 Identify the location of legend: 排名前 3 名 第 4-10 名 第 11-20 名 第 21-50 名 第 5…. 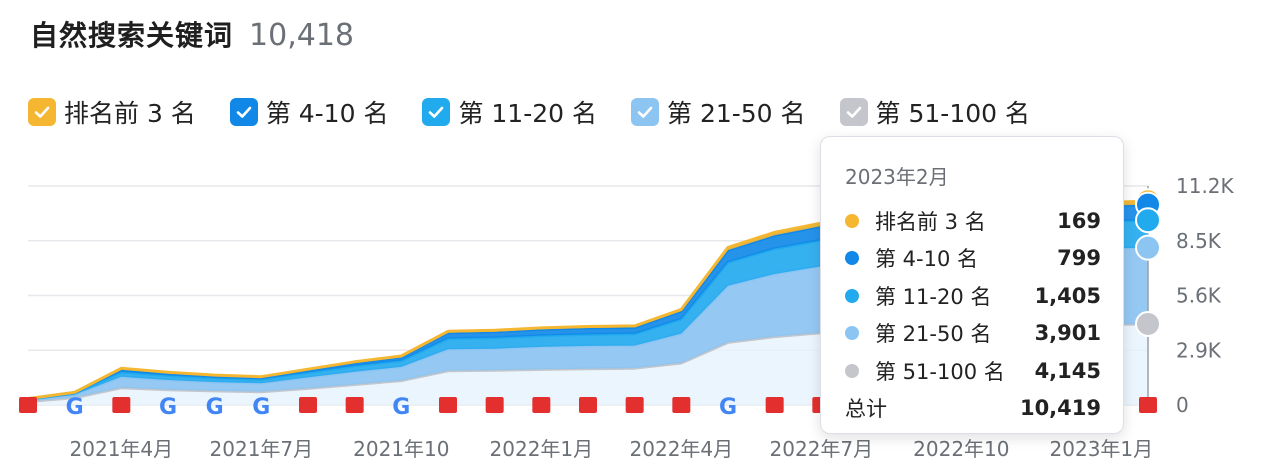
(546, 112).